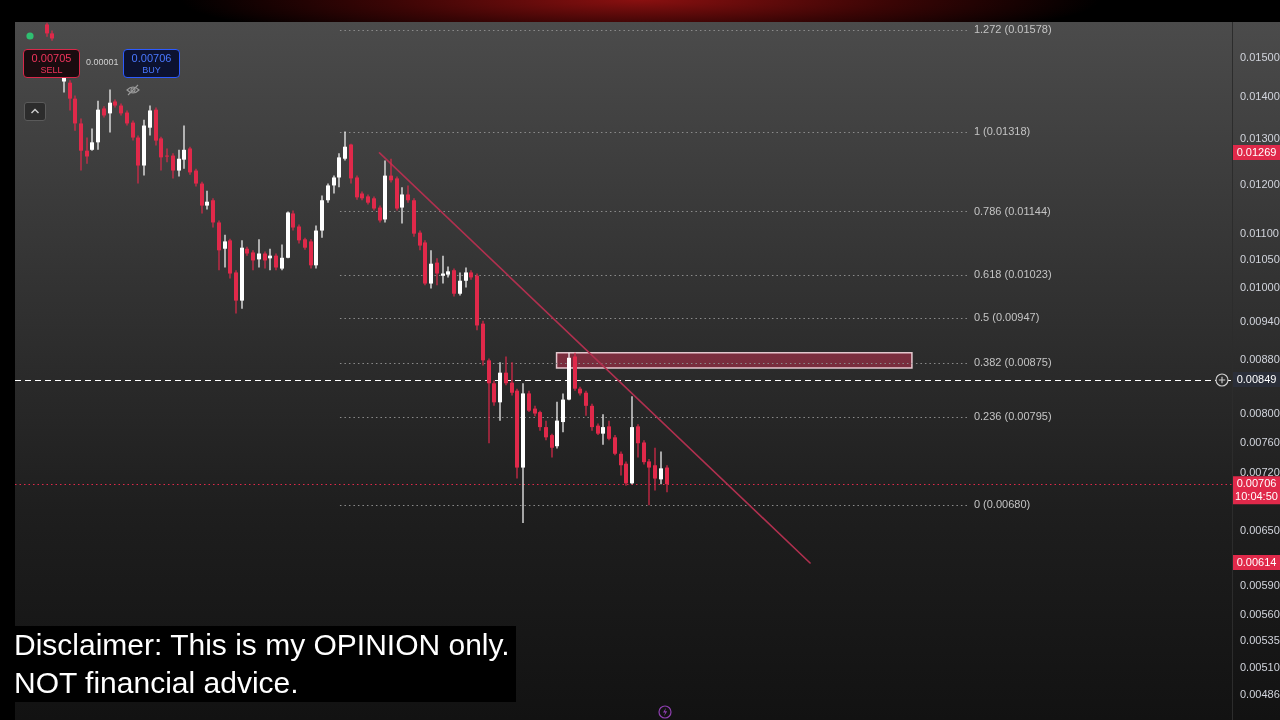  I want to click on y-tick-label: 0.01000, so click(1260, 286).